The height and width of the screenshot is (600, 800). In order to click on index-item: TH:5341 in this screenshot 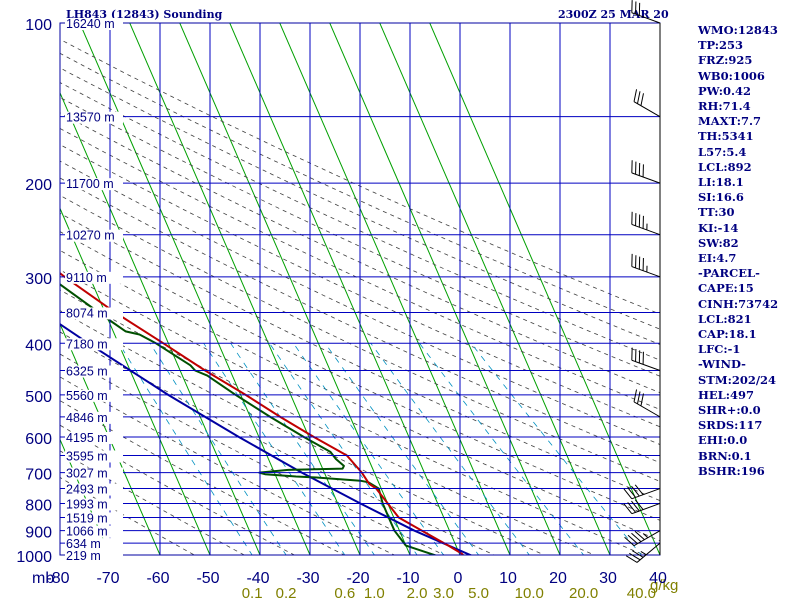, I will do `click(726, 136)`.